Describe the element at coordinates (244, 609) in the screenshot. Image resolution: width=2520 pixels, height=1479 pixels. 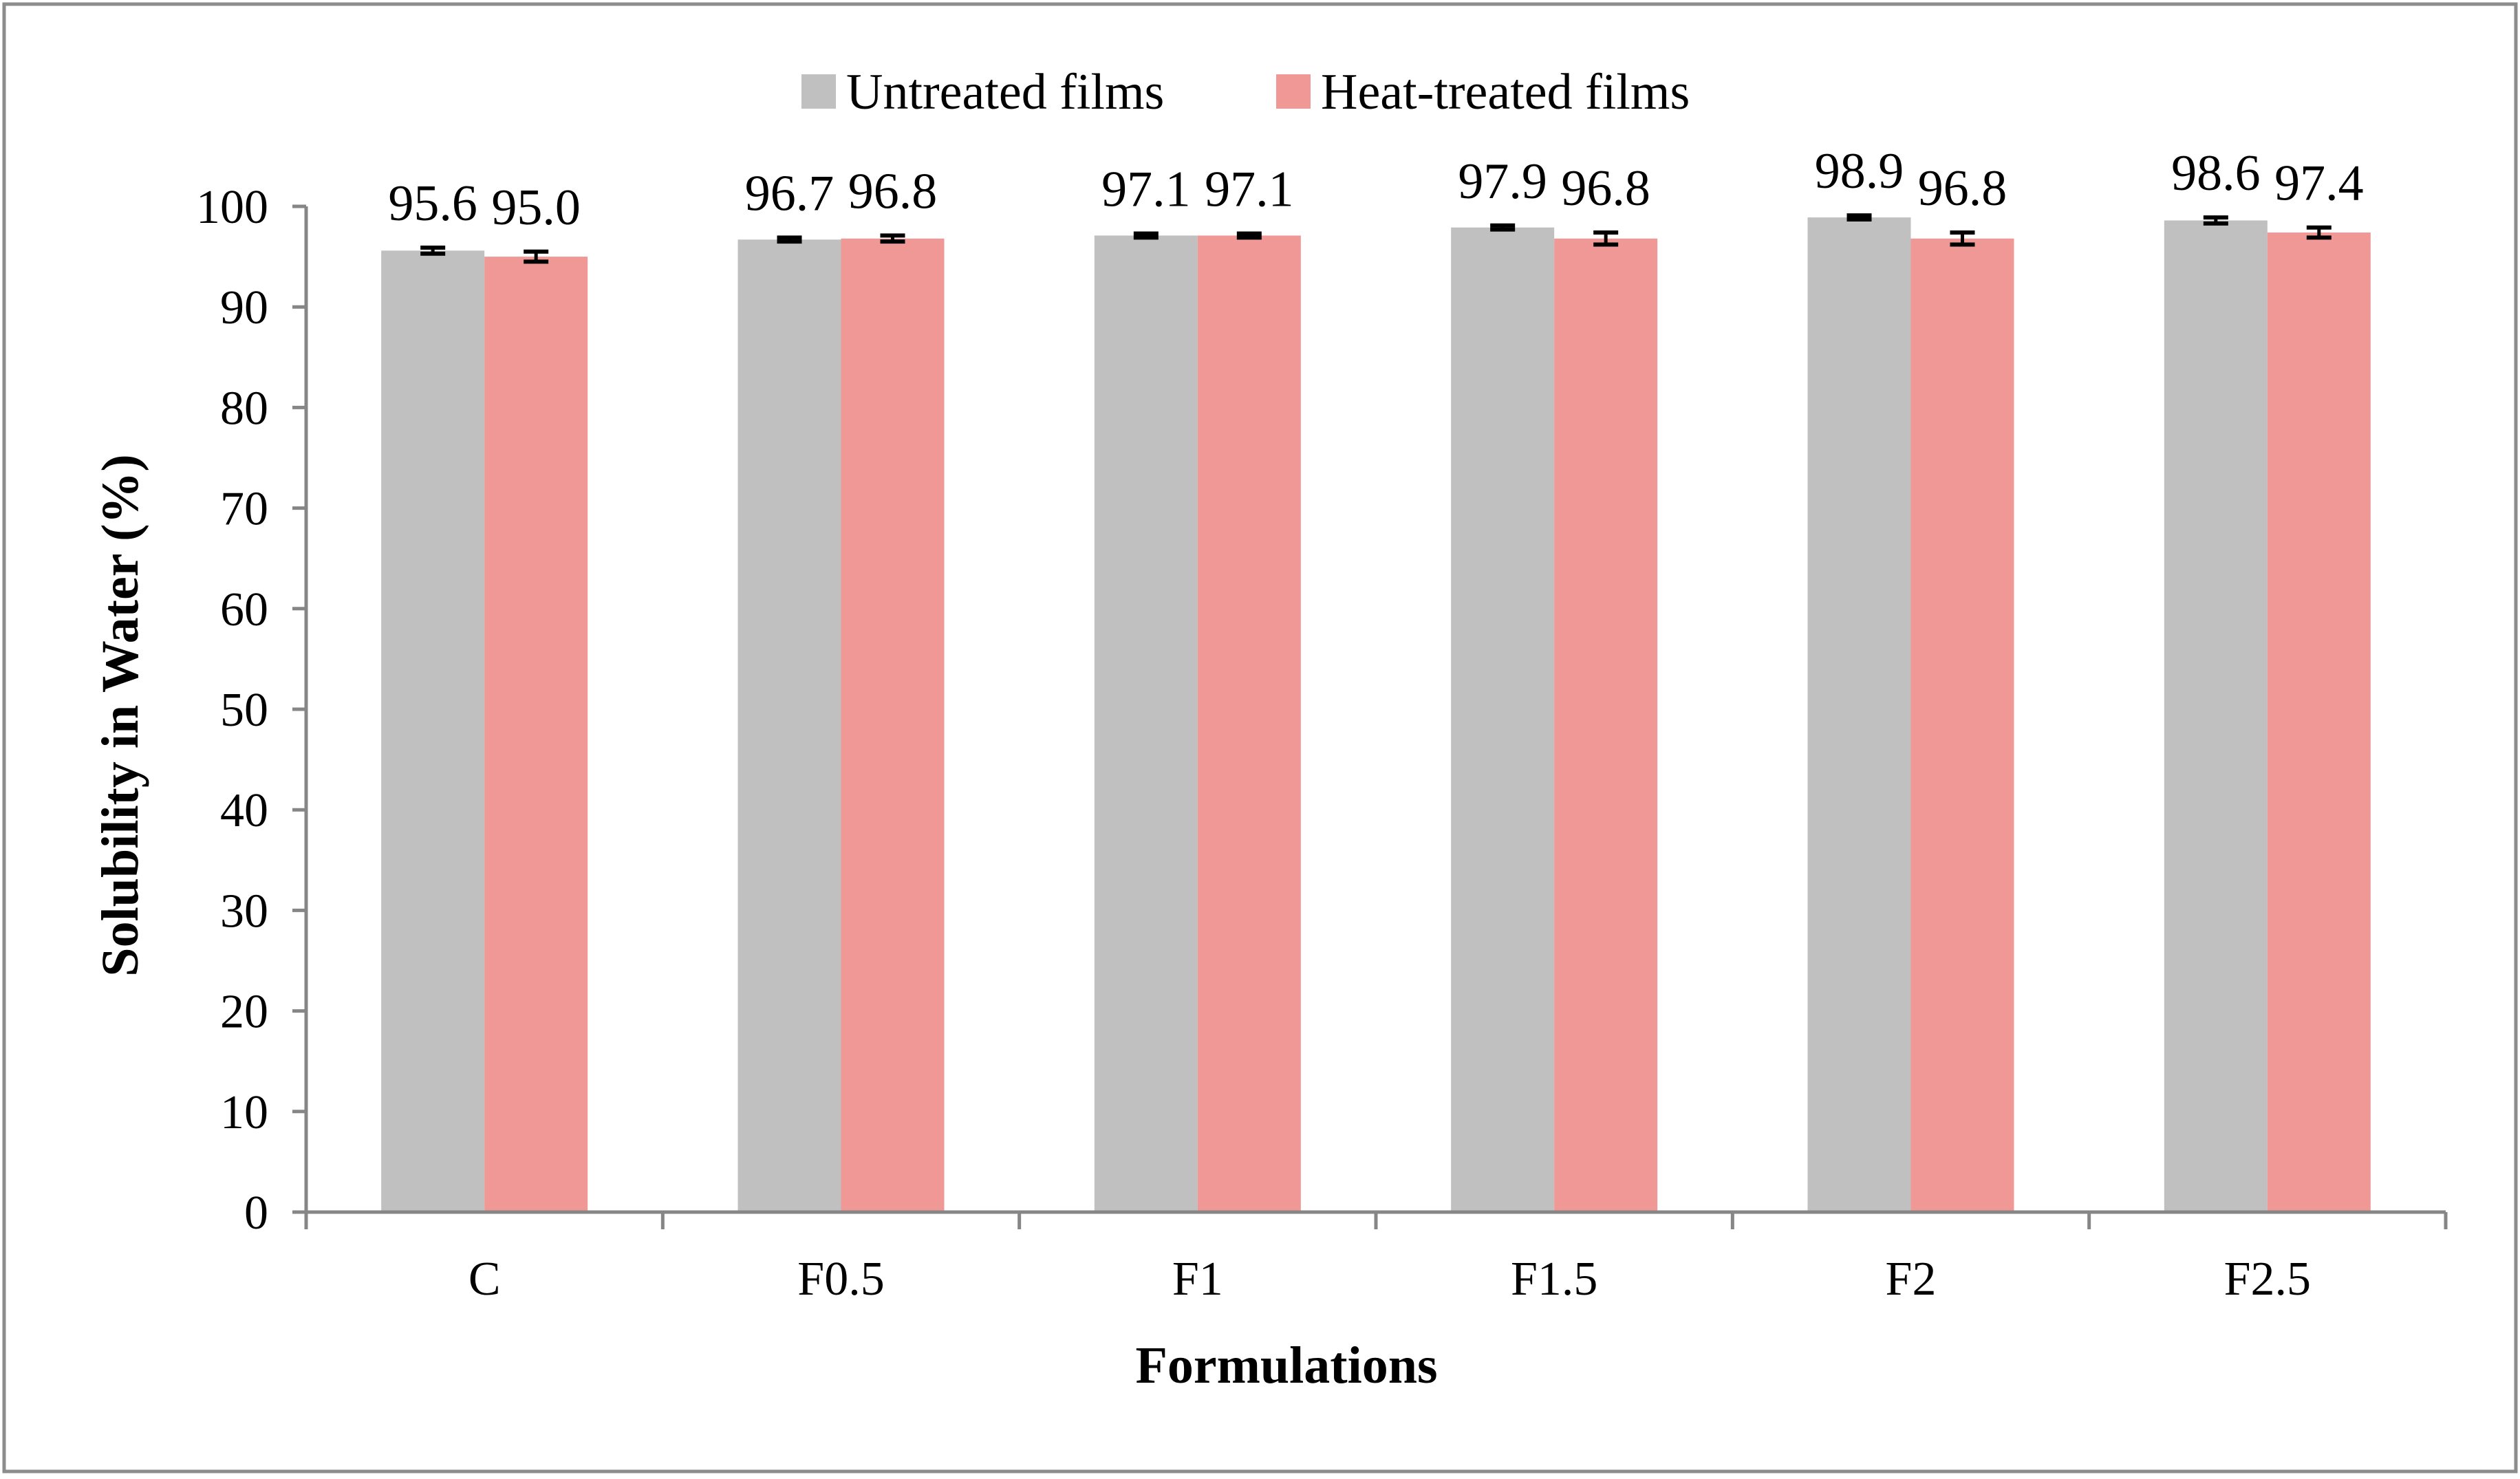
I see `y-tick-label: 60` at that location.